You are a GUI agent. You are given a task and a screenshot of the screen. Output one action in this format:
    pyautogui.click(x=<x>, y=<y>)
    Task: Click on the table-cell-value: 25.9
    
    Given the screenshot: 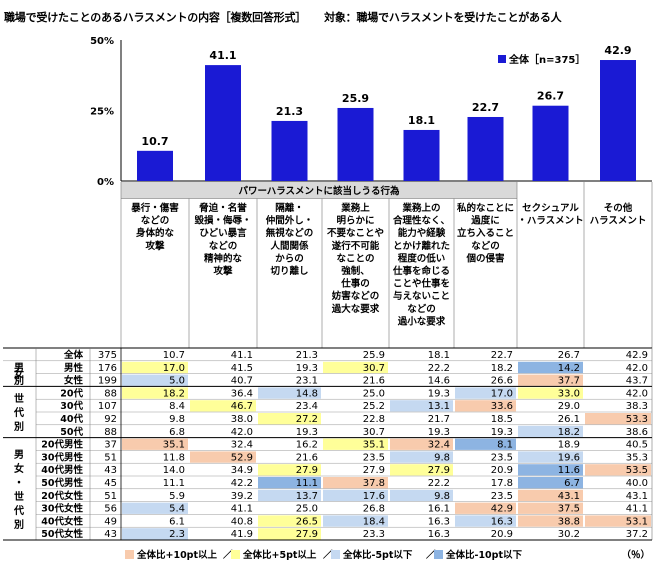 What is the action you would take?
    pyautogui.click(x=374, y=355)
    